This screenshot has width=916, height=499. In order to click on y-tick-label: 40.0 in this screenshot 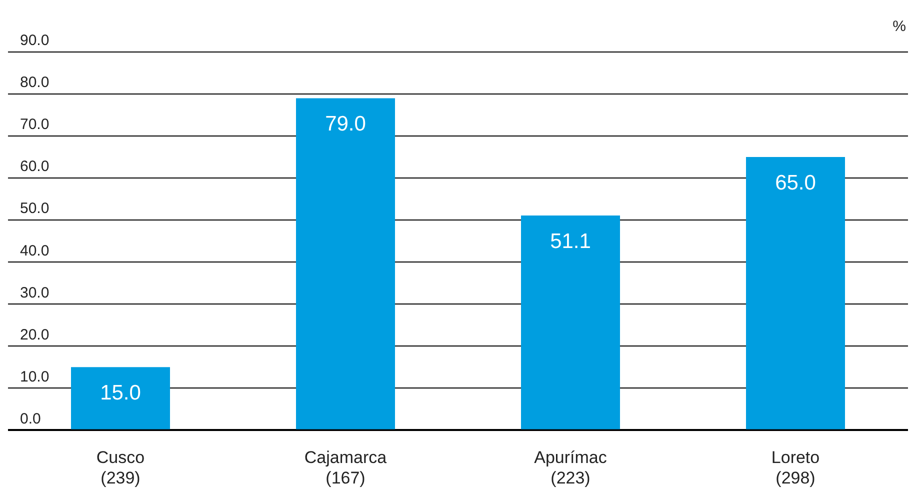, I will do `click(35, 251)`.